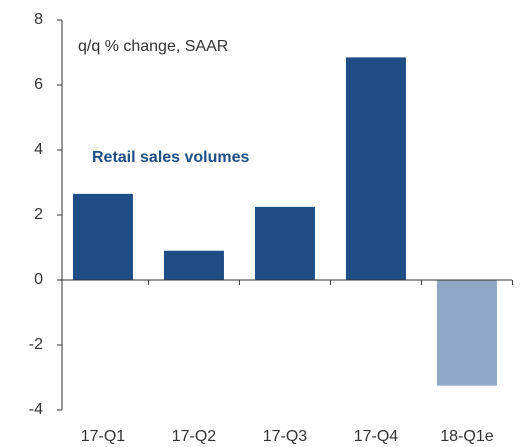  What do you see at coordinates (466, 436) in the screenshot?
I see `x-tick-label: 18-Q1e` at bounding box center [466, 436].